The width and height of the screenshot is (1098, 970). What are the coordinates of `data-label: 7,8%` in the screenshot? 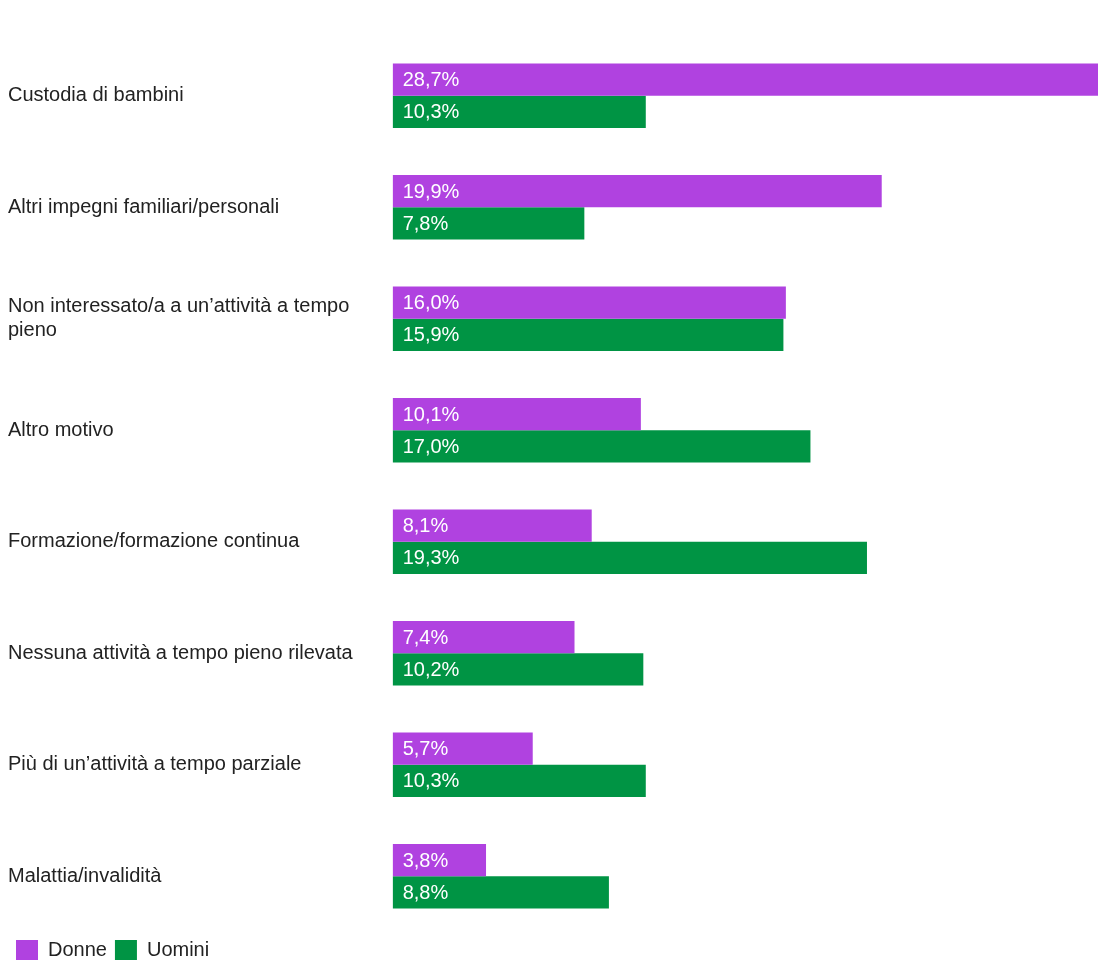 It's located at (425, 222).